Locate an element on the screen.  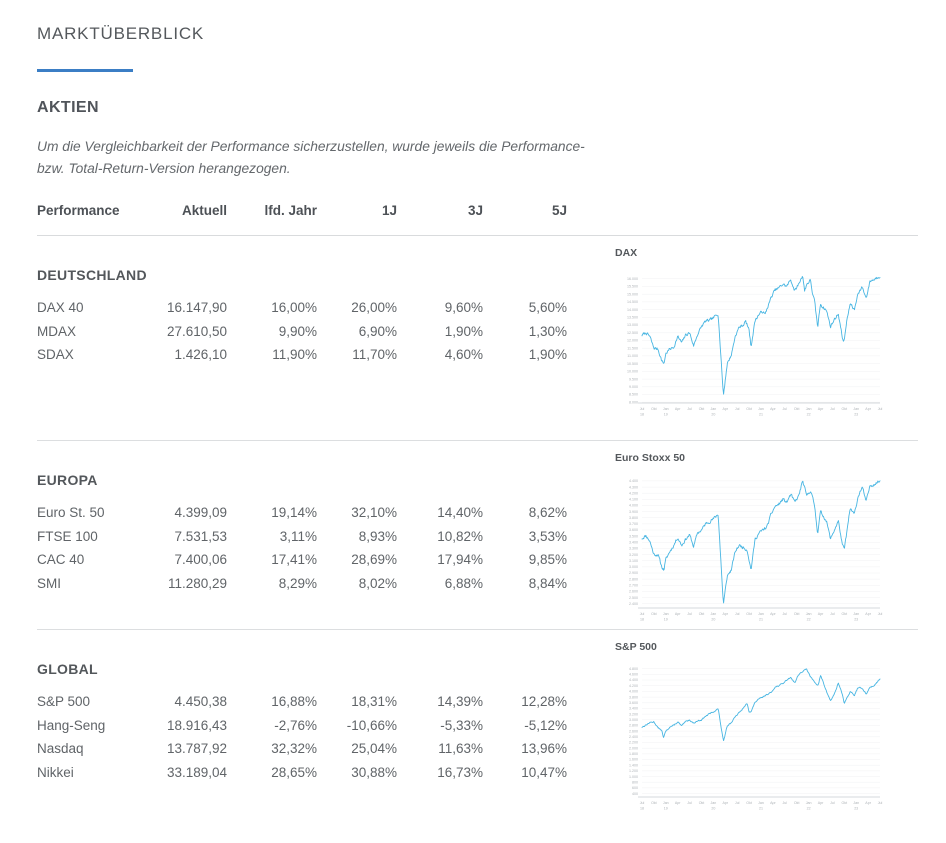
index-row: SMI 11.280,29 8,29% 8,02% 6,88% 8,84% is located at coordinates (326, 583).